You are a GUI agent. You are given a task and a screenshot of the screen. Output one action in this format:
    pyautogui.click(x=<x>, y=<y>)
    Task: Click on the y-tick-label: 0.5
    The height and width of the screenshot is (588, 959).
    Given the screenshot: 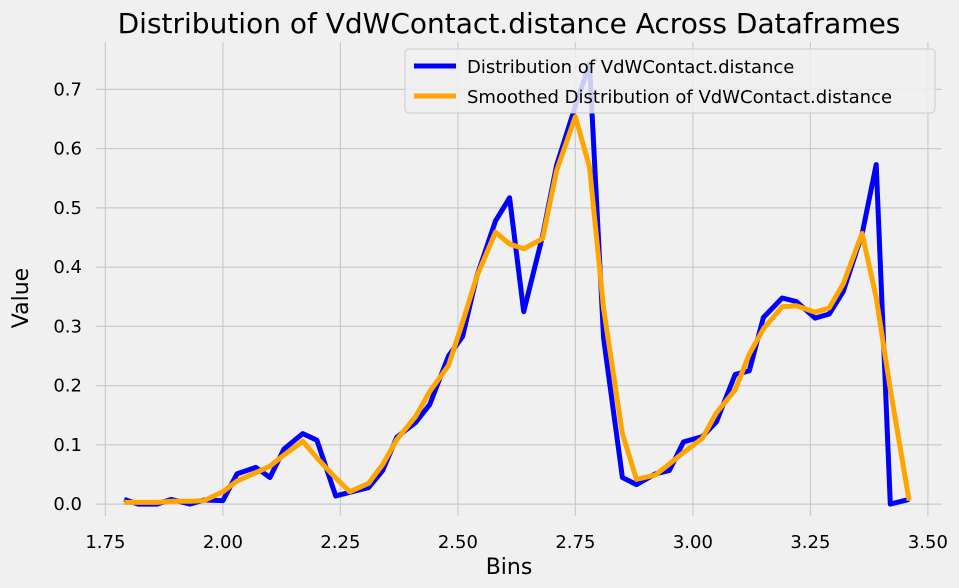 What is the action you would take?
    pyautogui.click(x=67, y=208)
    